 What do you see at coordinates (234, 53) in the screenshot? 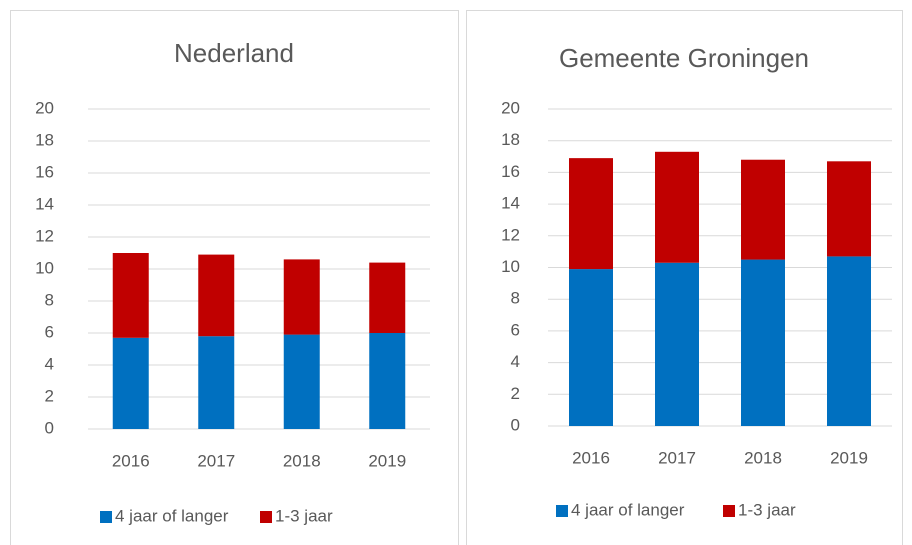
I see `chart-title: Nederland` at bounding box center [234, 53].